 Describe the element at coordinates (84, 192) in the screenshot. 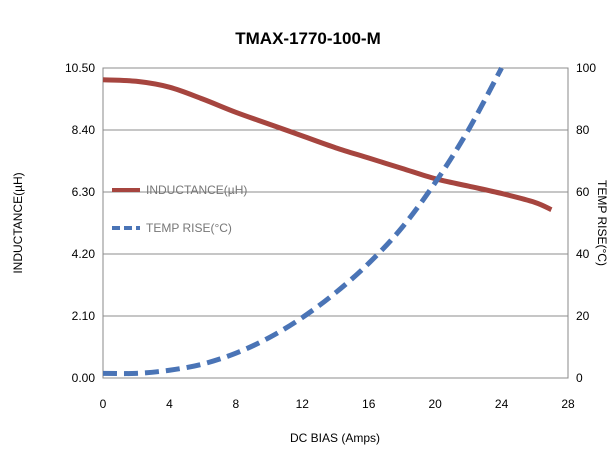

I see `y-left-tick-label: 6.30` at that location.